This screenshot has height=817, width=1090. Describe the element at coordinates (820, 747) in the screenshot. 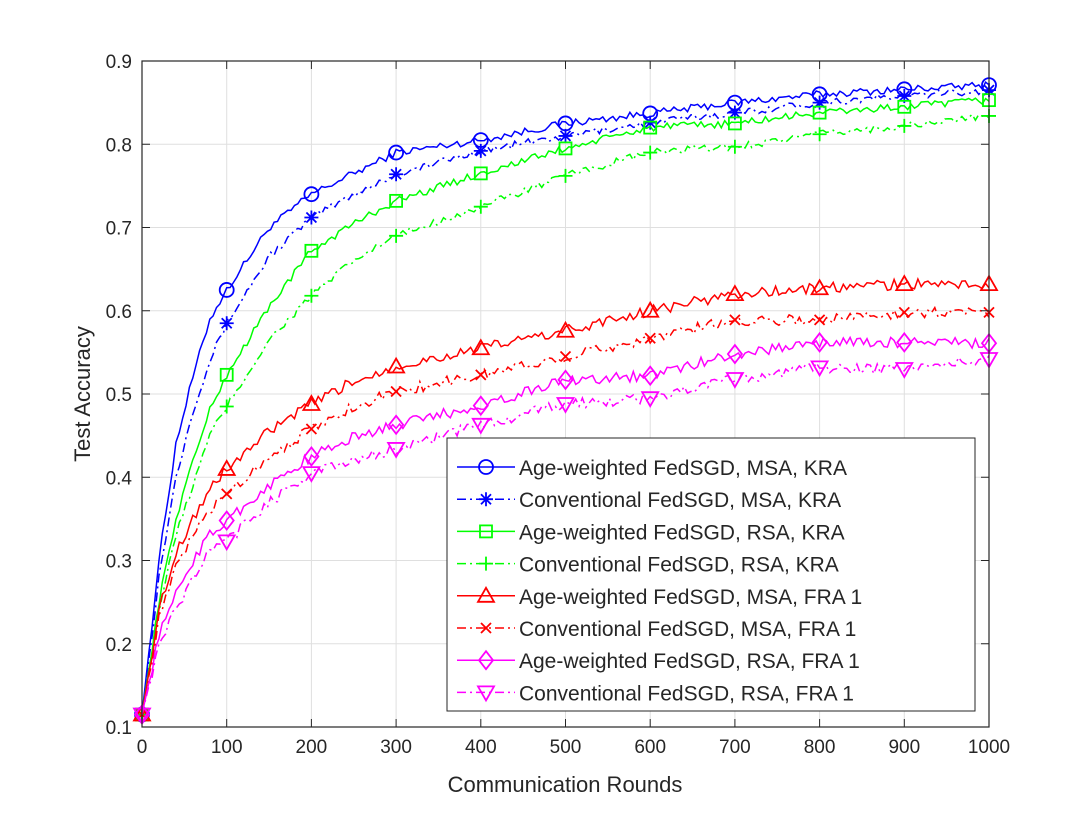

I see `x-tick-label: 800` at that location.